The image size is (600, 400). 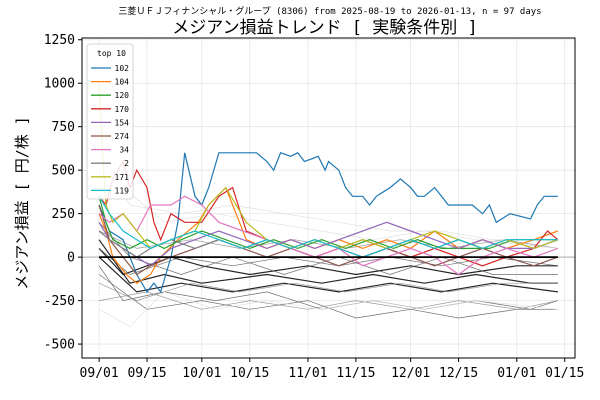 What do you see at coordinates (201, 373) in the screenshot?
I see `x-tick-label: 10/01` at bounding box center [201, 373].